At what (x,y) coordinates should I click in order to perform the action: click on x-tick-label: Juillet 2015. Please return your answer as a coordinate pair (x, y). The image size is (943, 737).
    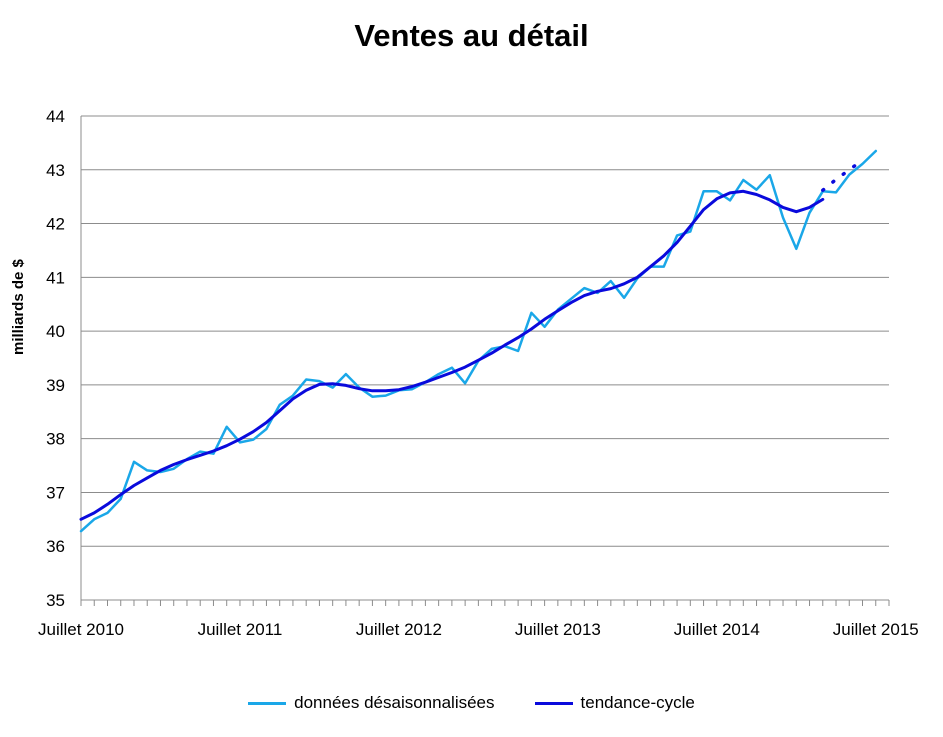
    Looking at the image, I should click on (876, 629).